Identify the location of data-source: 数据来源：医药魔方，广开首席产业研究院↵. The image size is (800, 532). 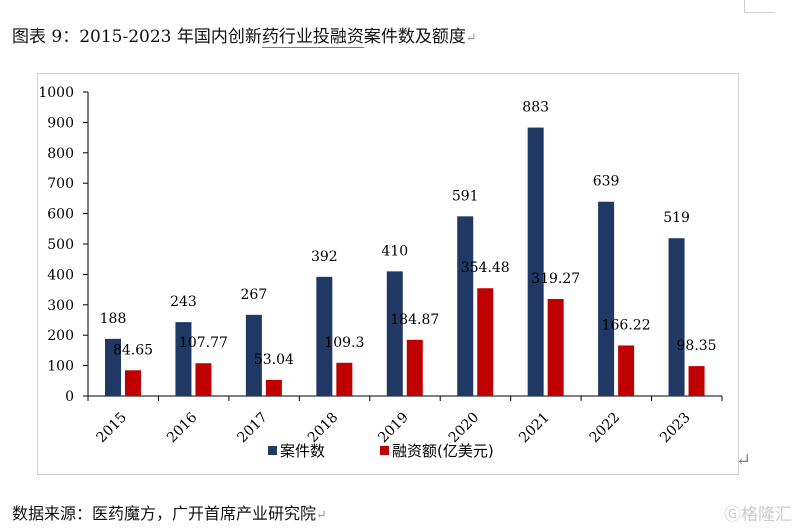
(169, 512).